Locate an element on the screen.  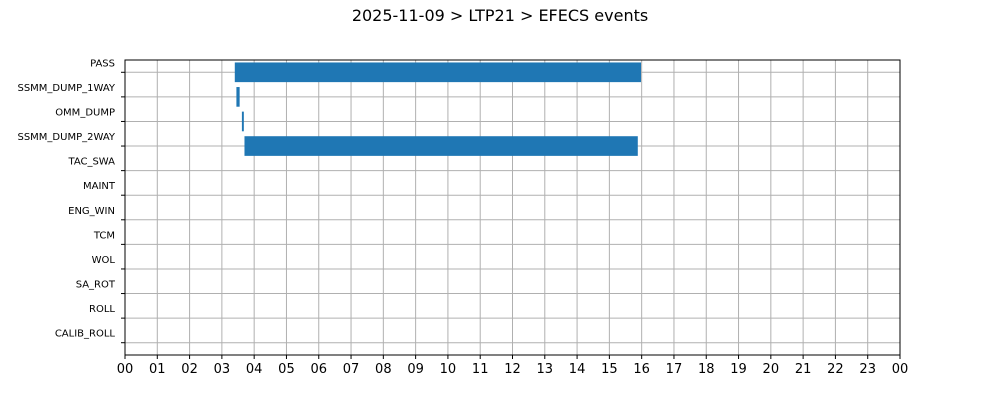
bar-pass is located at coordinates (438, 72).